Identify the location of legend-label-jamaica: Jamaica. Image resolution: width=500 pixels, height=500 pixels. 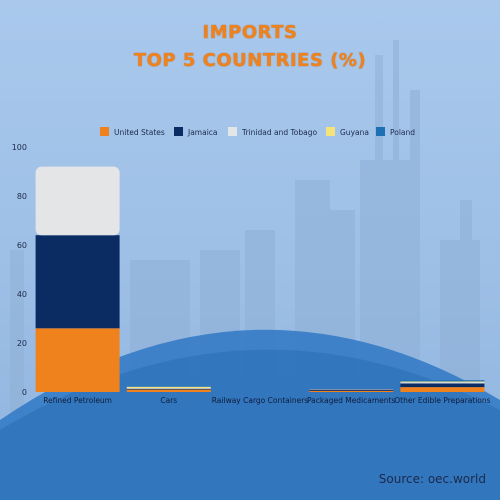
(203, 132).